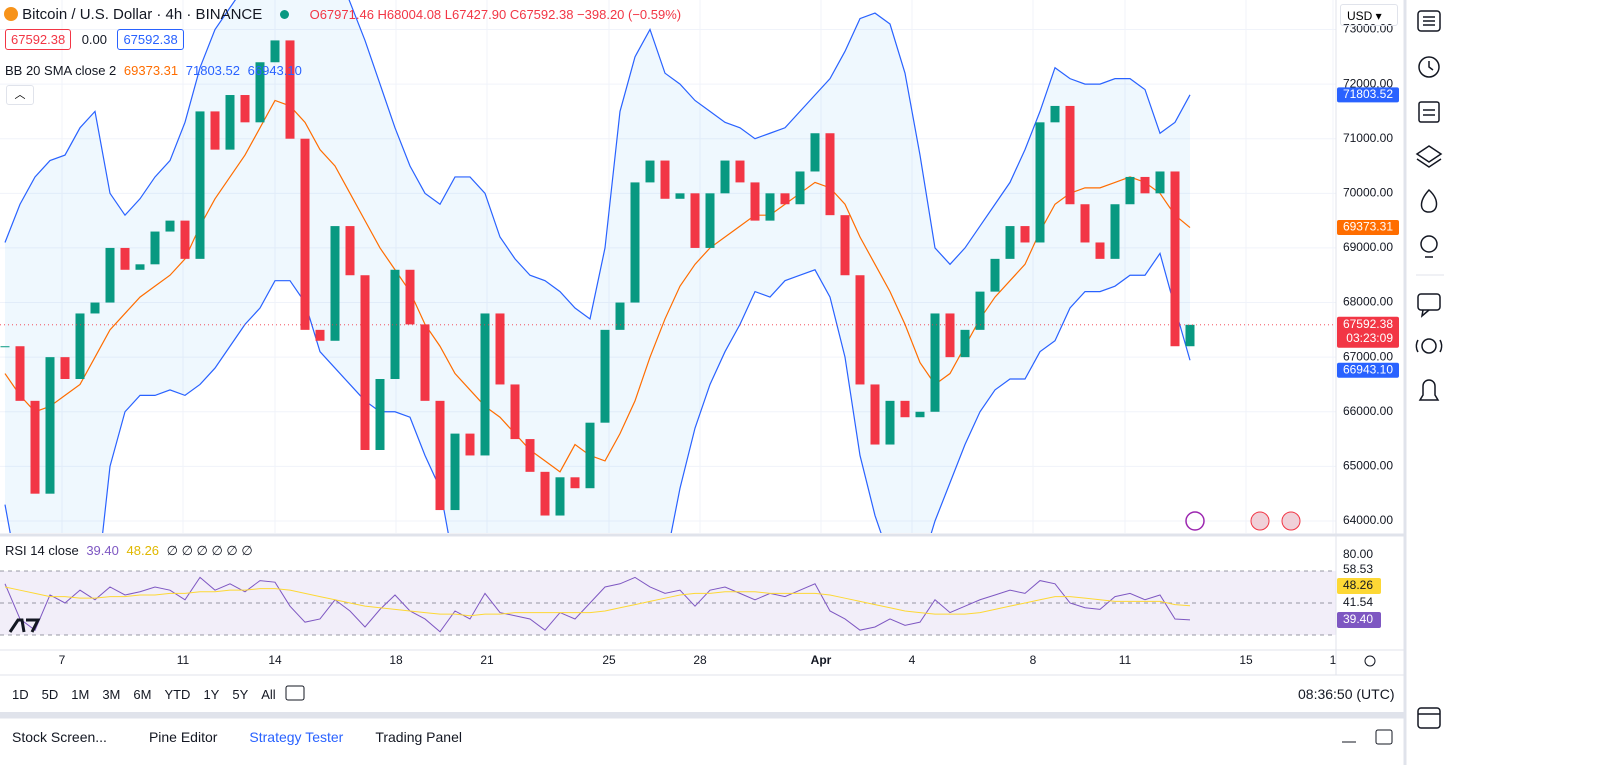  I want to click on rsi-value-label: 39.40, so click(1358, 619).